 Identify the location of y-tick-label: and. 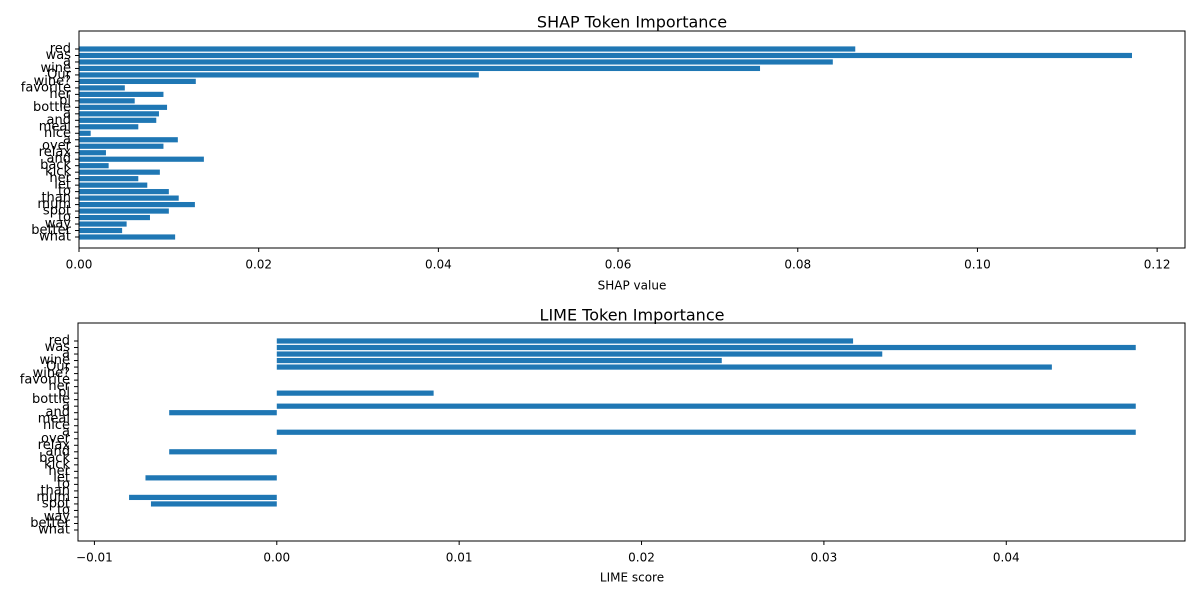
(59, 159).